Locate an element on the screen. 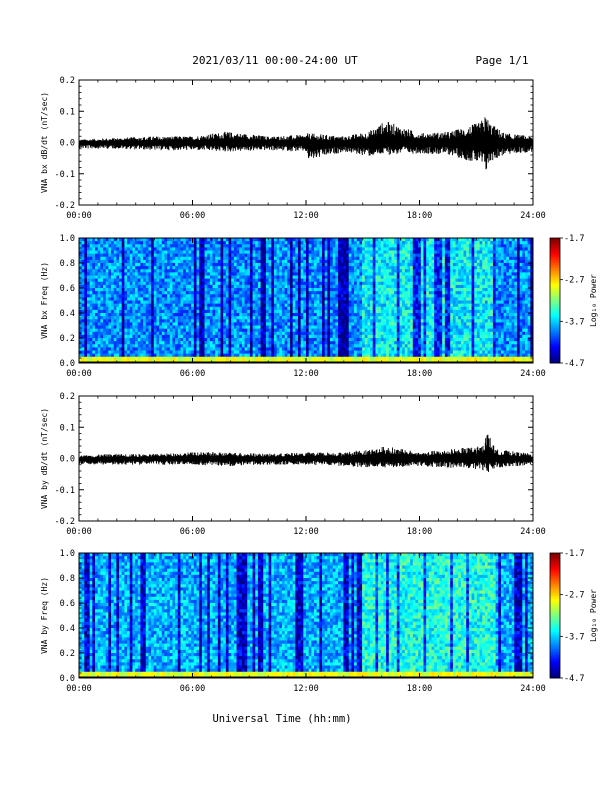  x-axis-label: Universal Time (hh:mm) is located at coordinates (281, 719).